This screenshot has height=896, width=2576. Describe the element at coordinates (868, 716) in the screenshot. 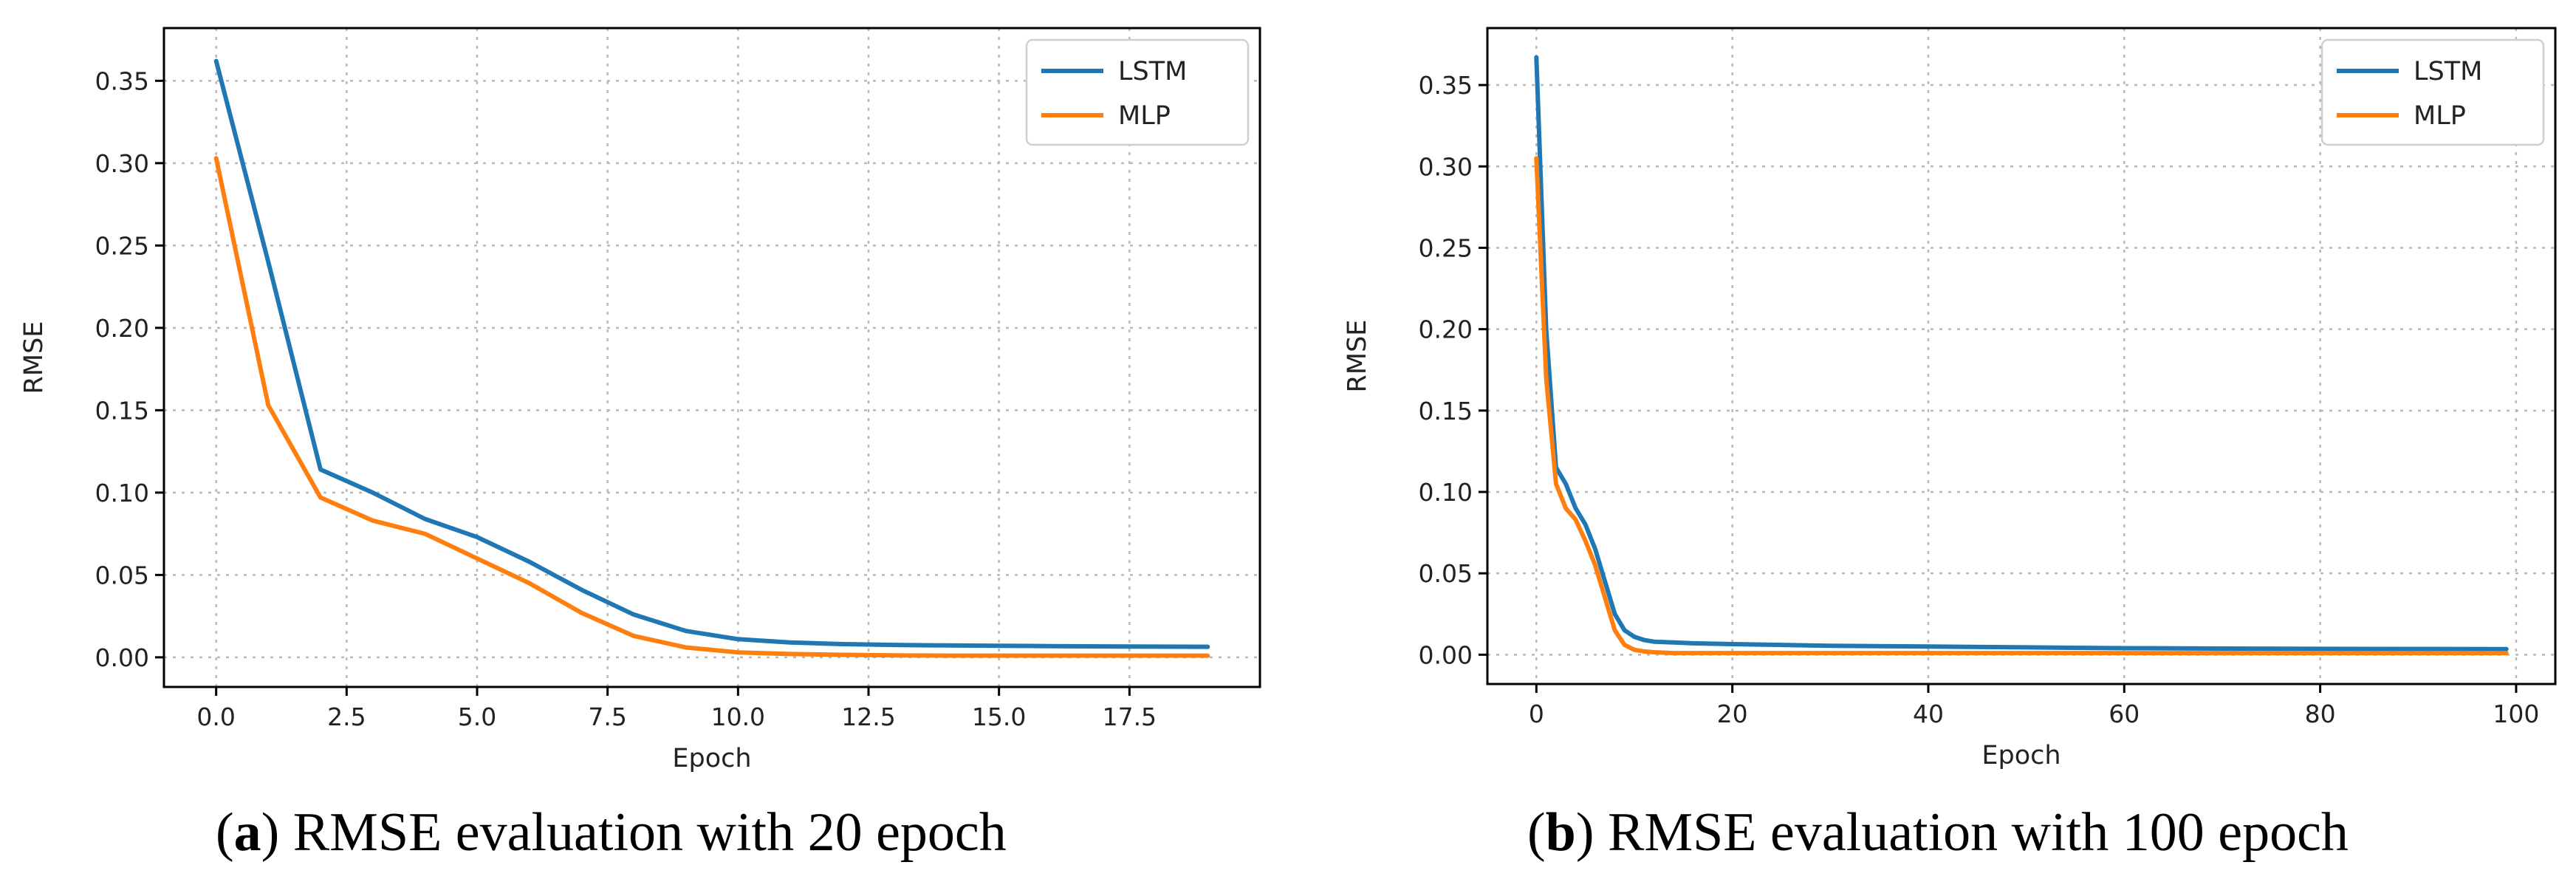

I see `x-tick-label: 12.5` at that location.